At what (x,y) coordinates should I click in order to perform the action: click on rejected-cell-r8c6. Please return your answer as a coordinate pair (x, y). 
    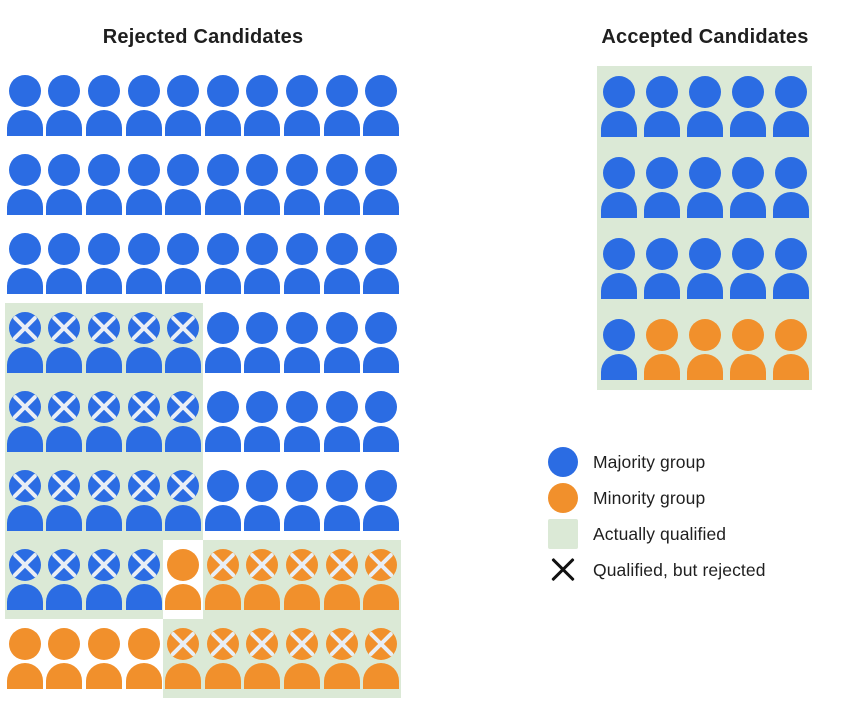
    Looking at the image, I should click on (222, 658).